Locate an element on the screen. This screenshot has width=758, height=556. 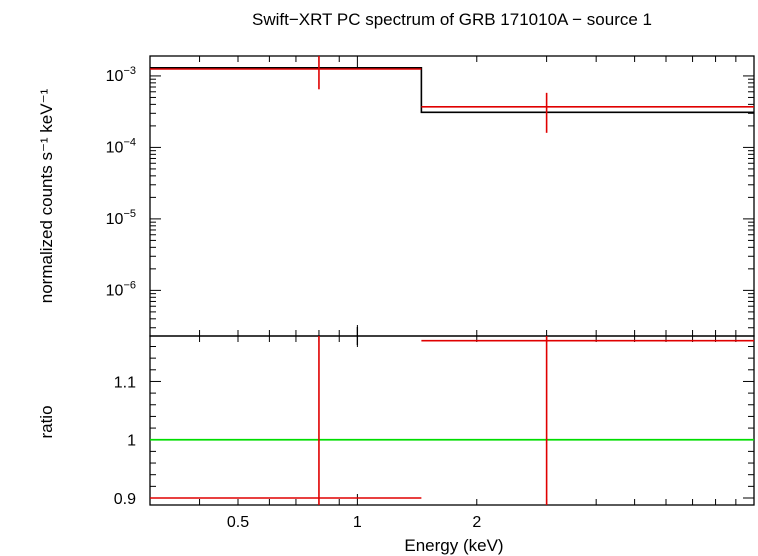
y-tick-label: 10⁻³ is located at coordinates (121, 75).